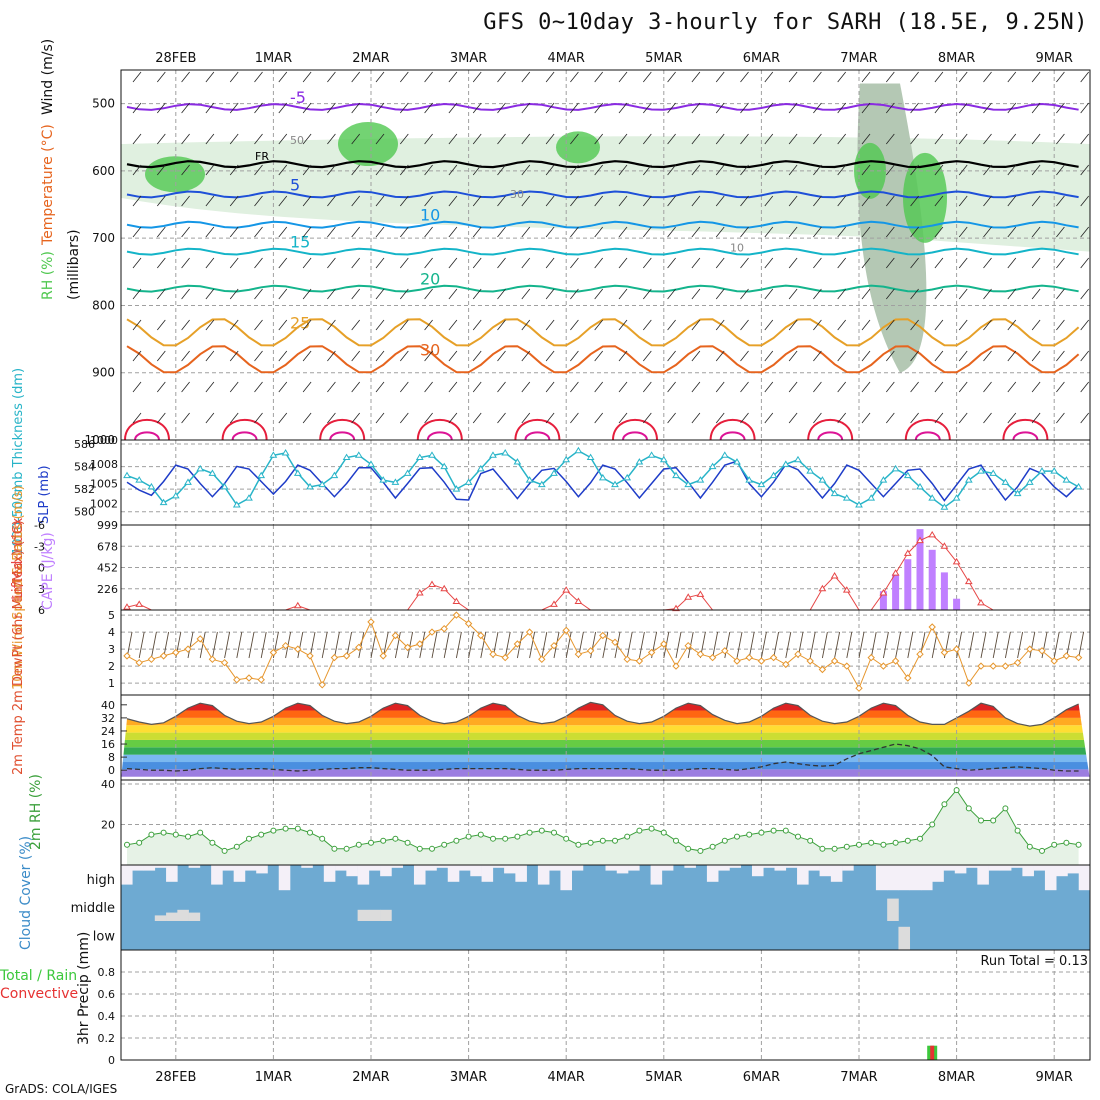 Image resolution: width=1100 pixels, height=1100 pixels. Describe the element at coordinates (175, 58) in the screenshot. I see `time-label-top: 28FEB` at that location.